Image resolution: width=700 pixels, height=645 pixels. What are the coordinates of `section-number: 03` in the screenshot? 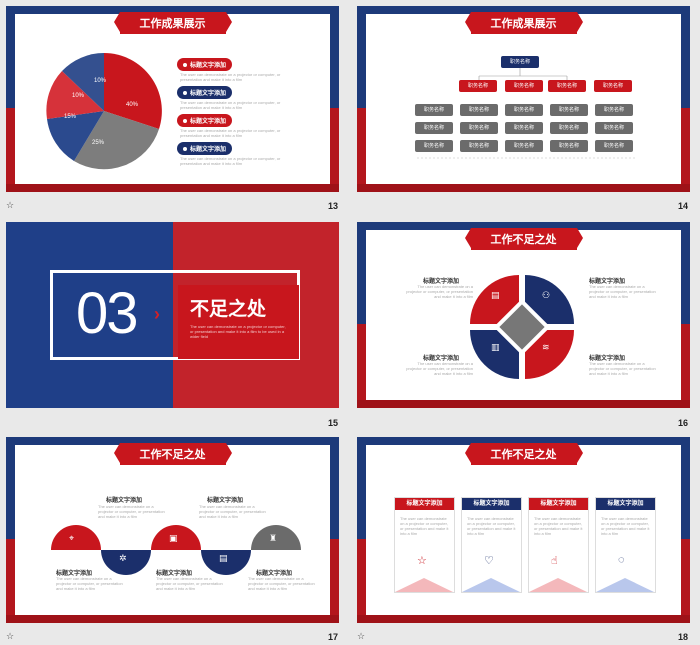 It's located at (107, 313).